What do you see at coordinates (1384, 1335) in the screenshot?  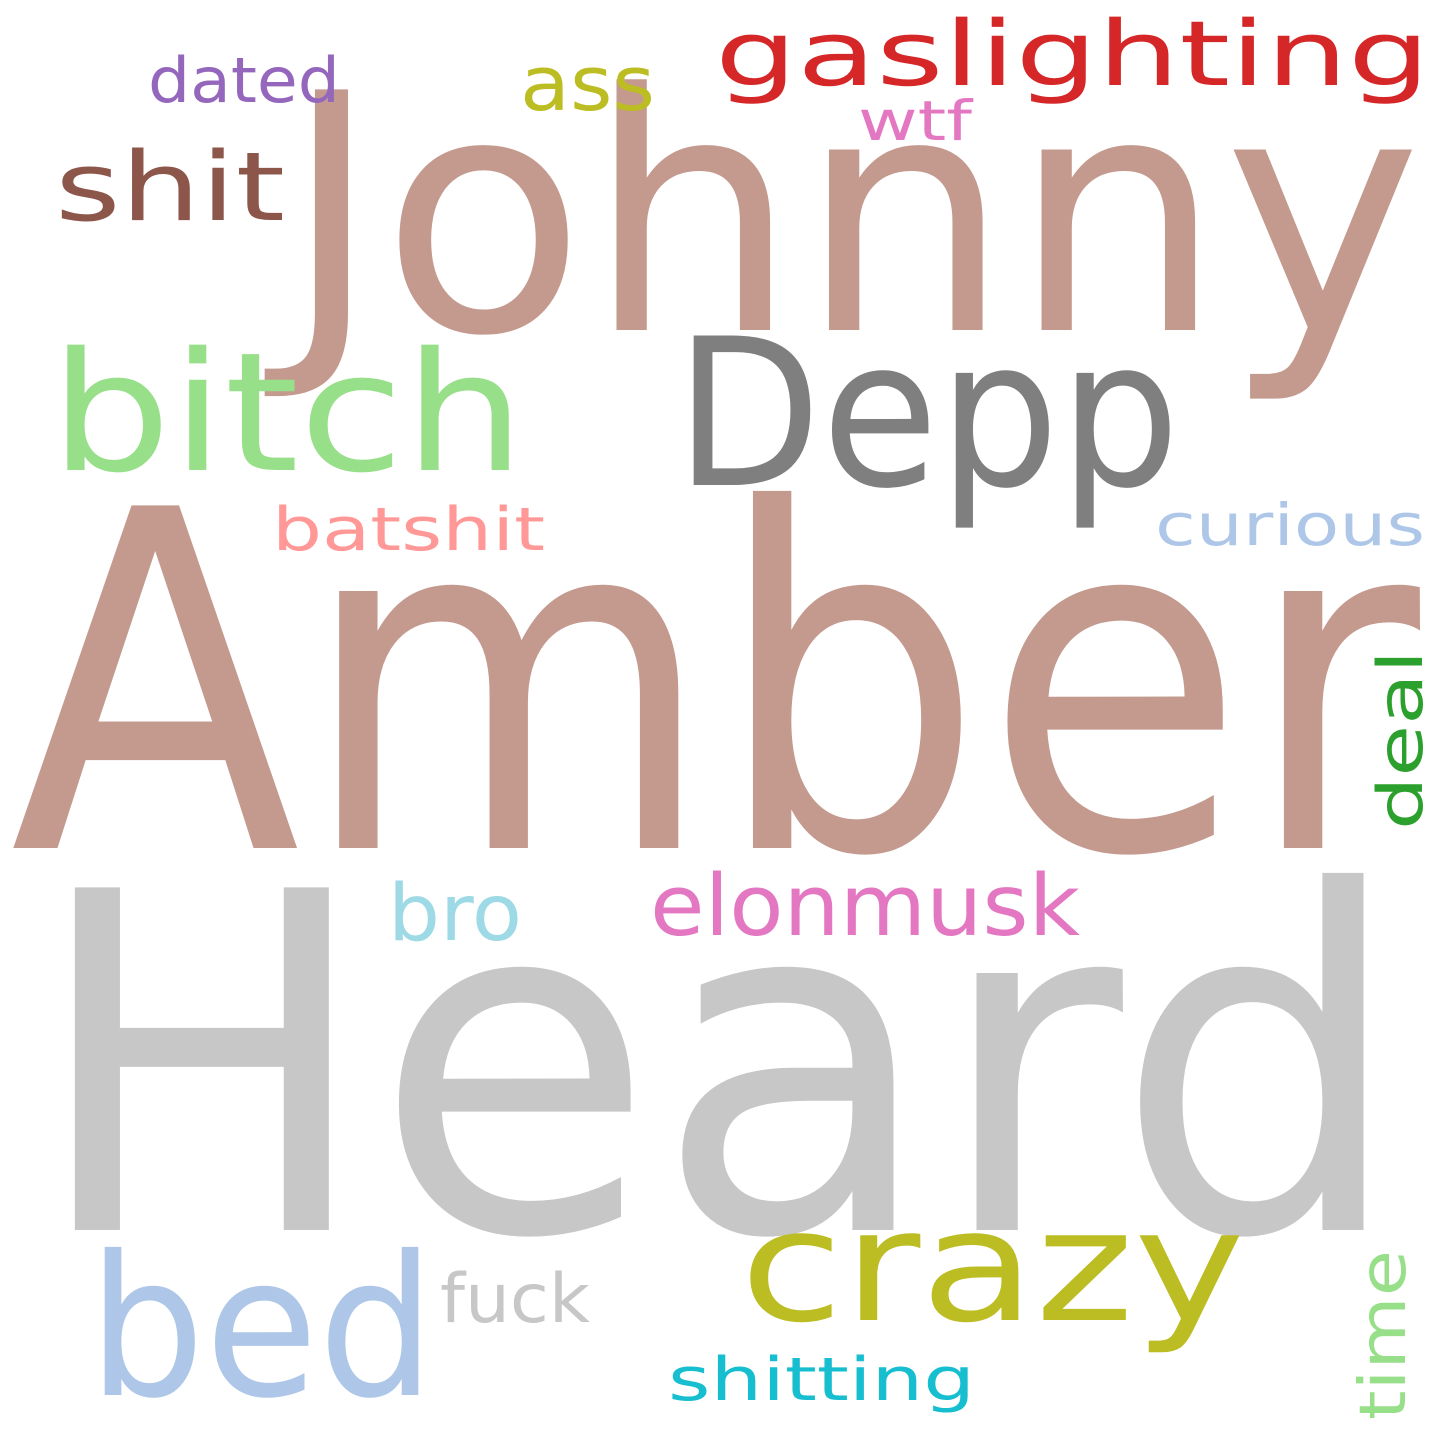 I see `word: time` at bounding box center [1384, 1335].